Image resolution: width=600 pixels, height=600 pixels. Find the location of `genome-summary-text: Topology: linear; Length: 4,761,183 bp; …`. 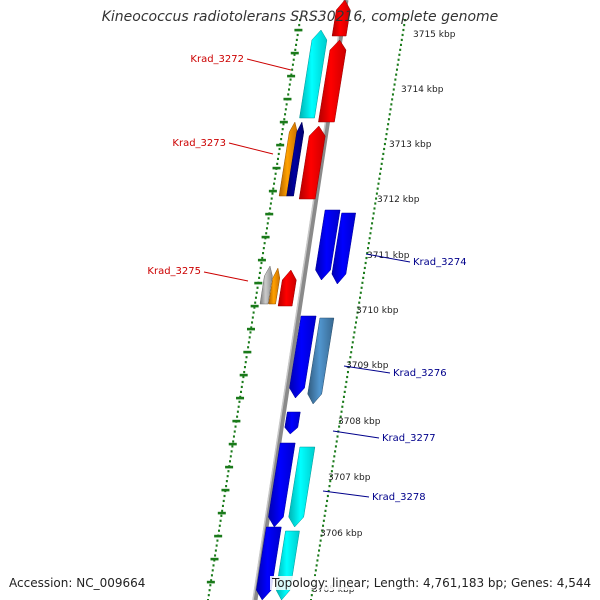

genome-summary-text: Topology: linear; Length: 4,761,183 bp; … is located at coordinates (431, 583).